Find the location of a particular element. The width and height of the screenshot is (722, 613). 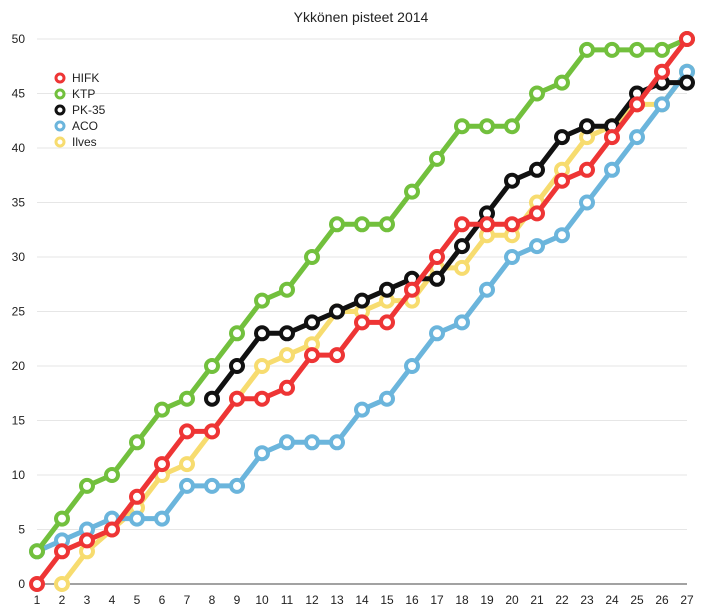

legend-marker-hifk is located at coordinates (60, 78).